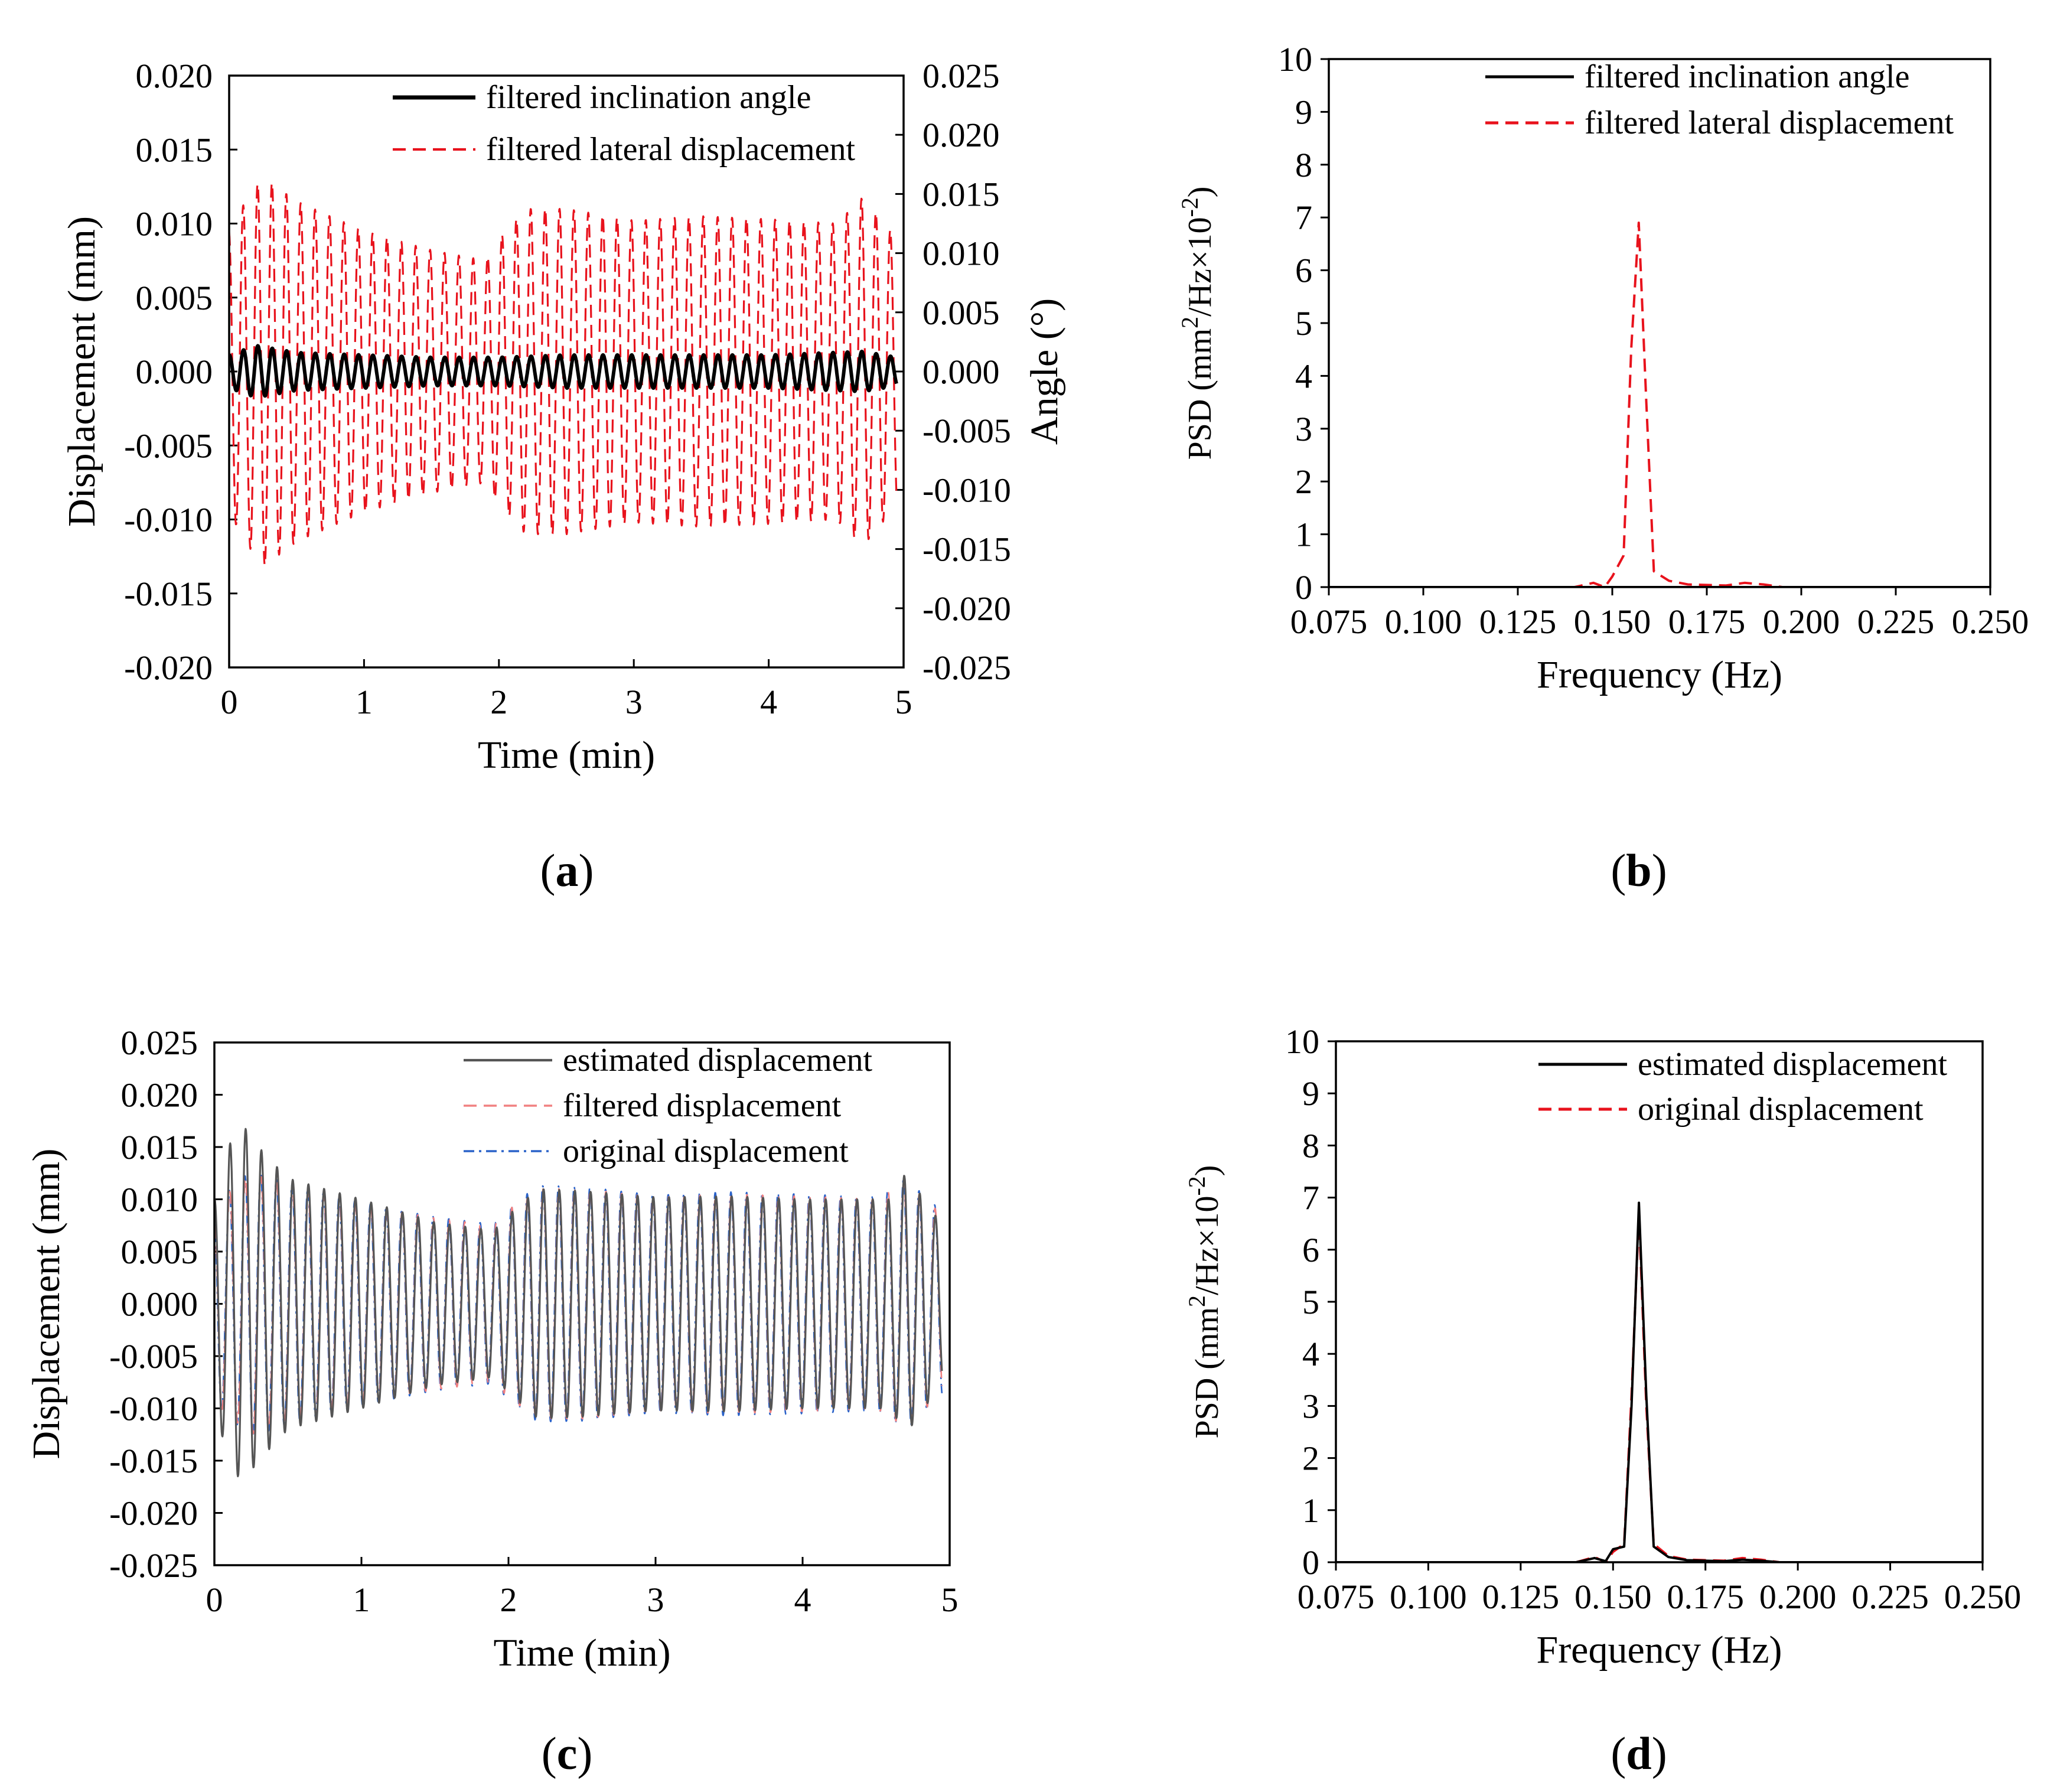 The height and width of the screenshot is (1792, 2057). Describe the element at coordinates (1336, 1597) in the screenshot. I see `x-tick-label: 0.075` at that location.